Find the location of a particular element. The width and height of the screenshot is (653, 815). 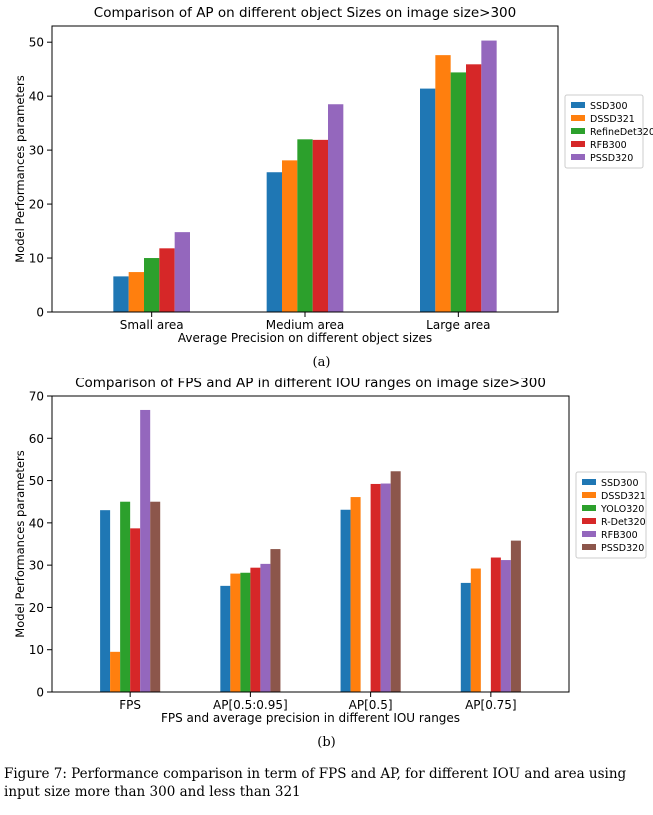

x-tick-label: Small area is located at coordinates (152, 325).